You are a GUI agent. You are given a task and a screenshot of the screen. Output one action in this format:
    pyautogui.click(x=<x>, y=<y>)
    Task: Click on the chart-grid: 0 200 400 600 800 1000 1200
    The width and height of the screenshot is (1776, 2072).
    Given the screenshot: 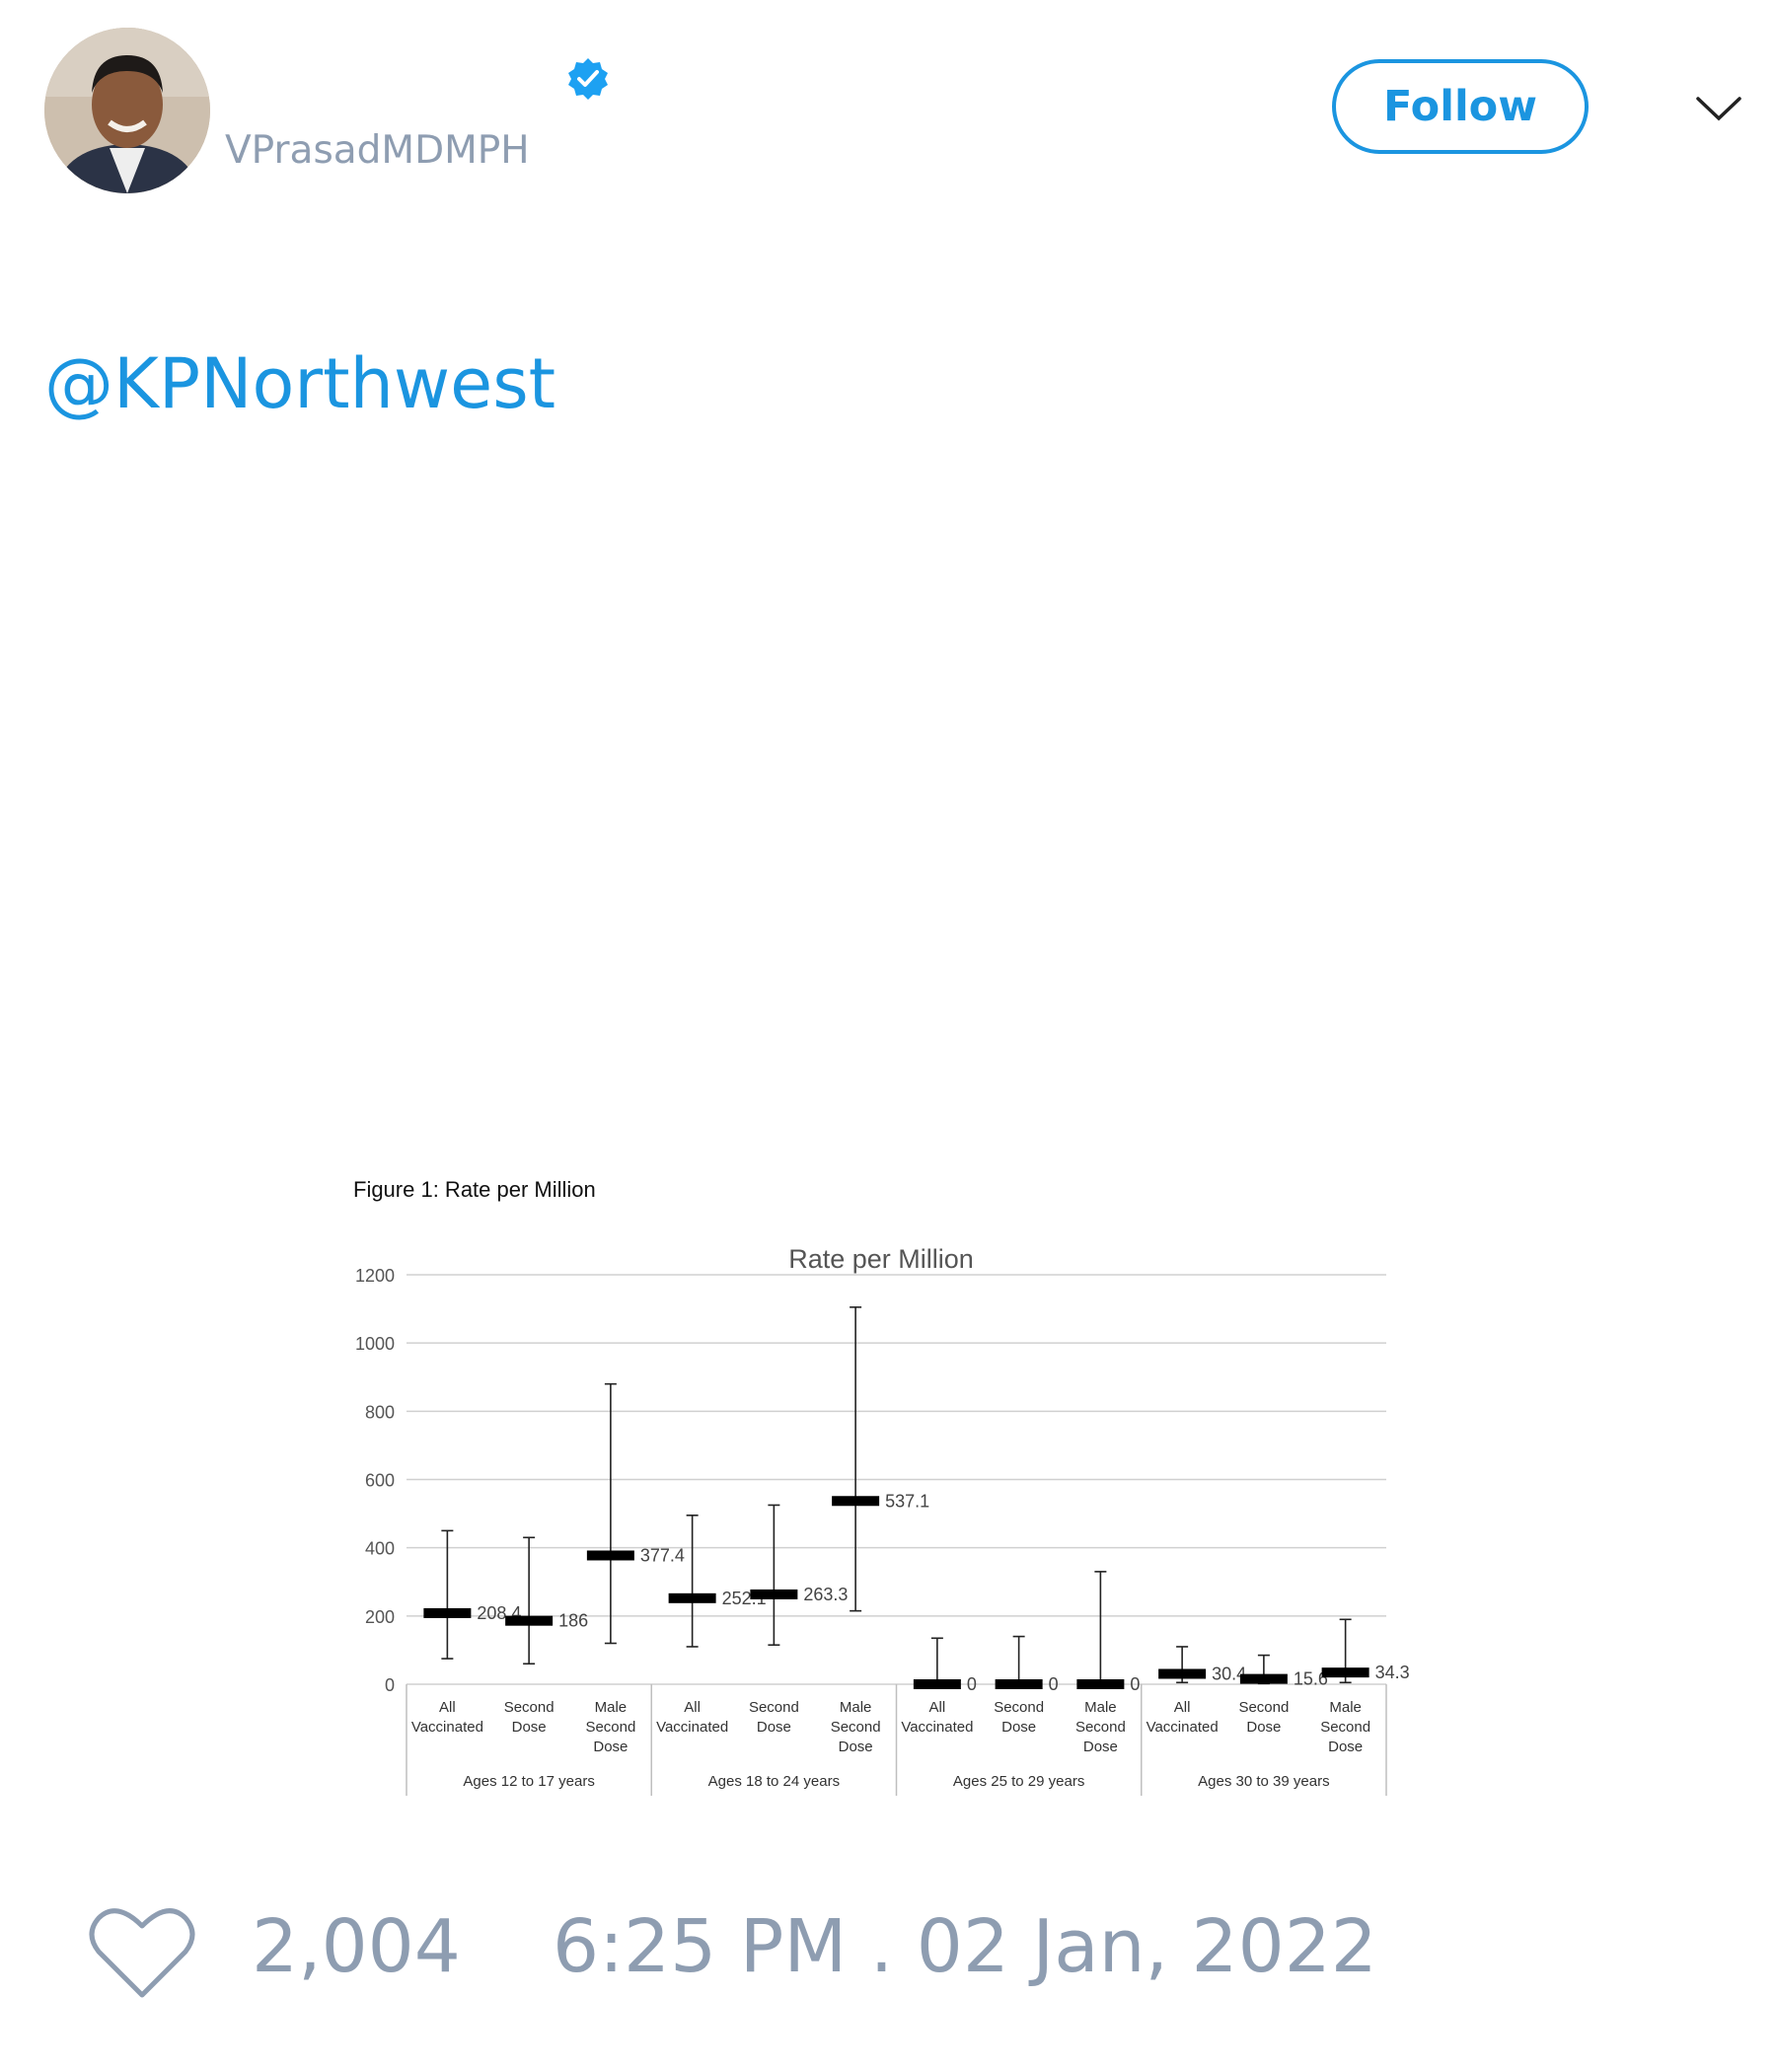 What is the action you would take?
    pyautogui.click(x=870, y=1481)
    